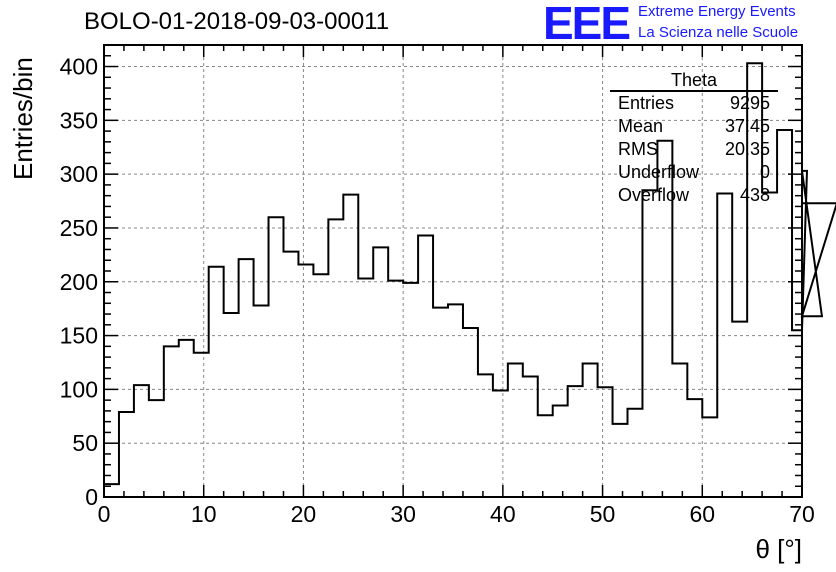 The width and height of the screenshot is (836, 572). I want to click on x-tick-label: 30, so click(403, 514).